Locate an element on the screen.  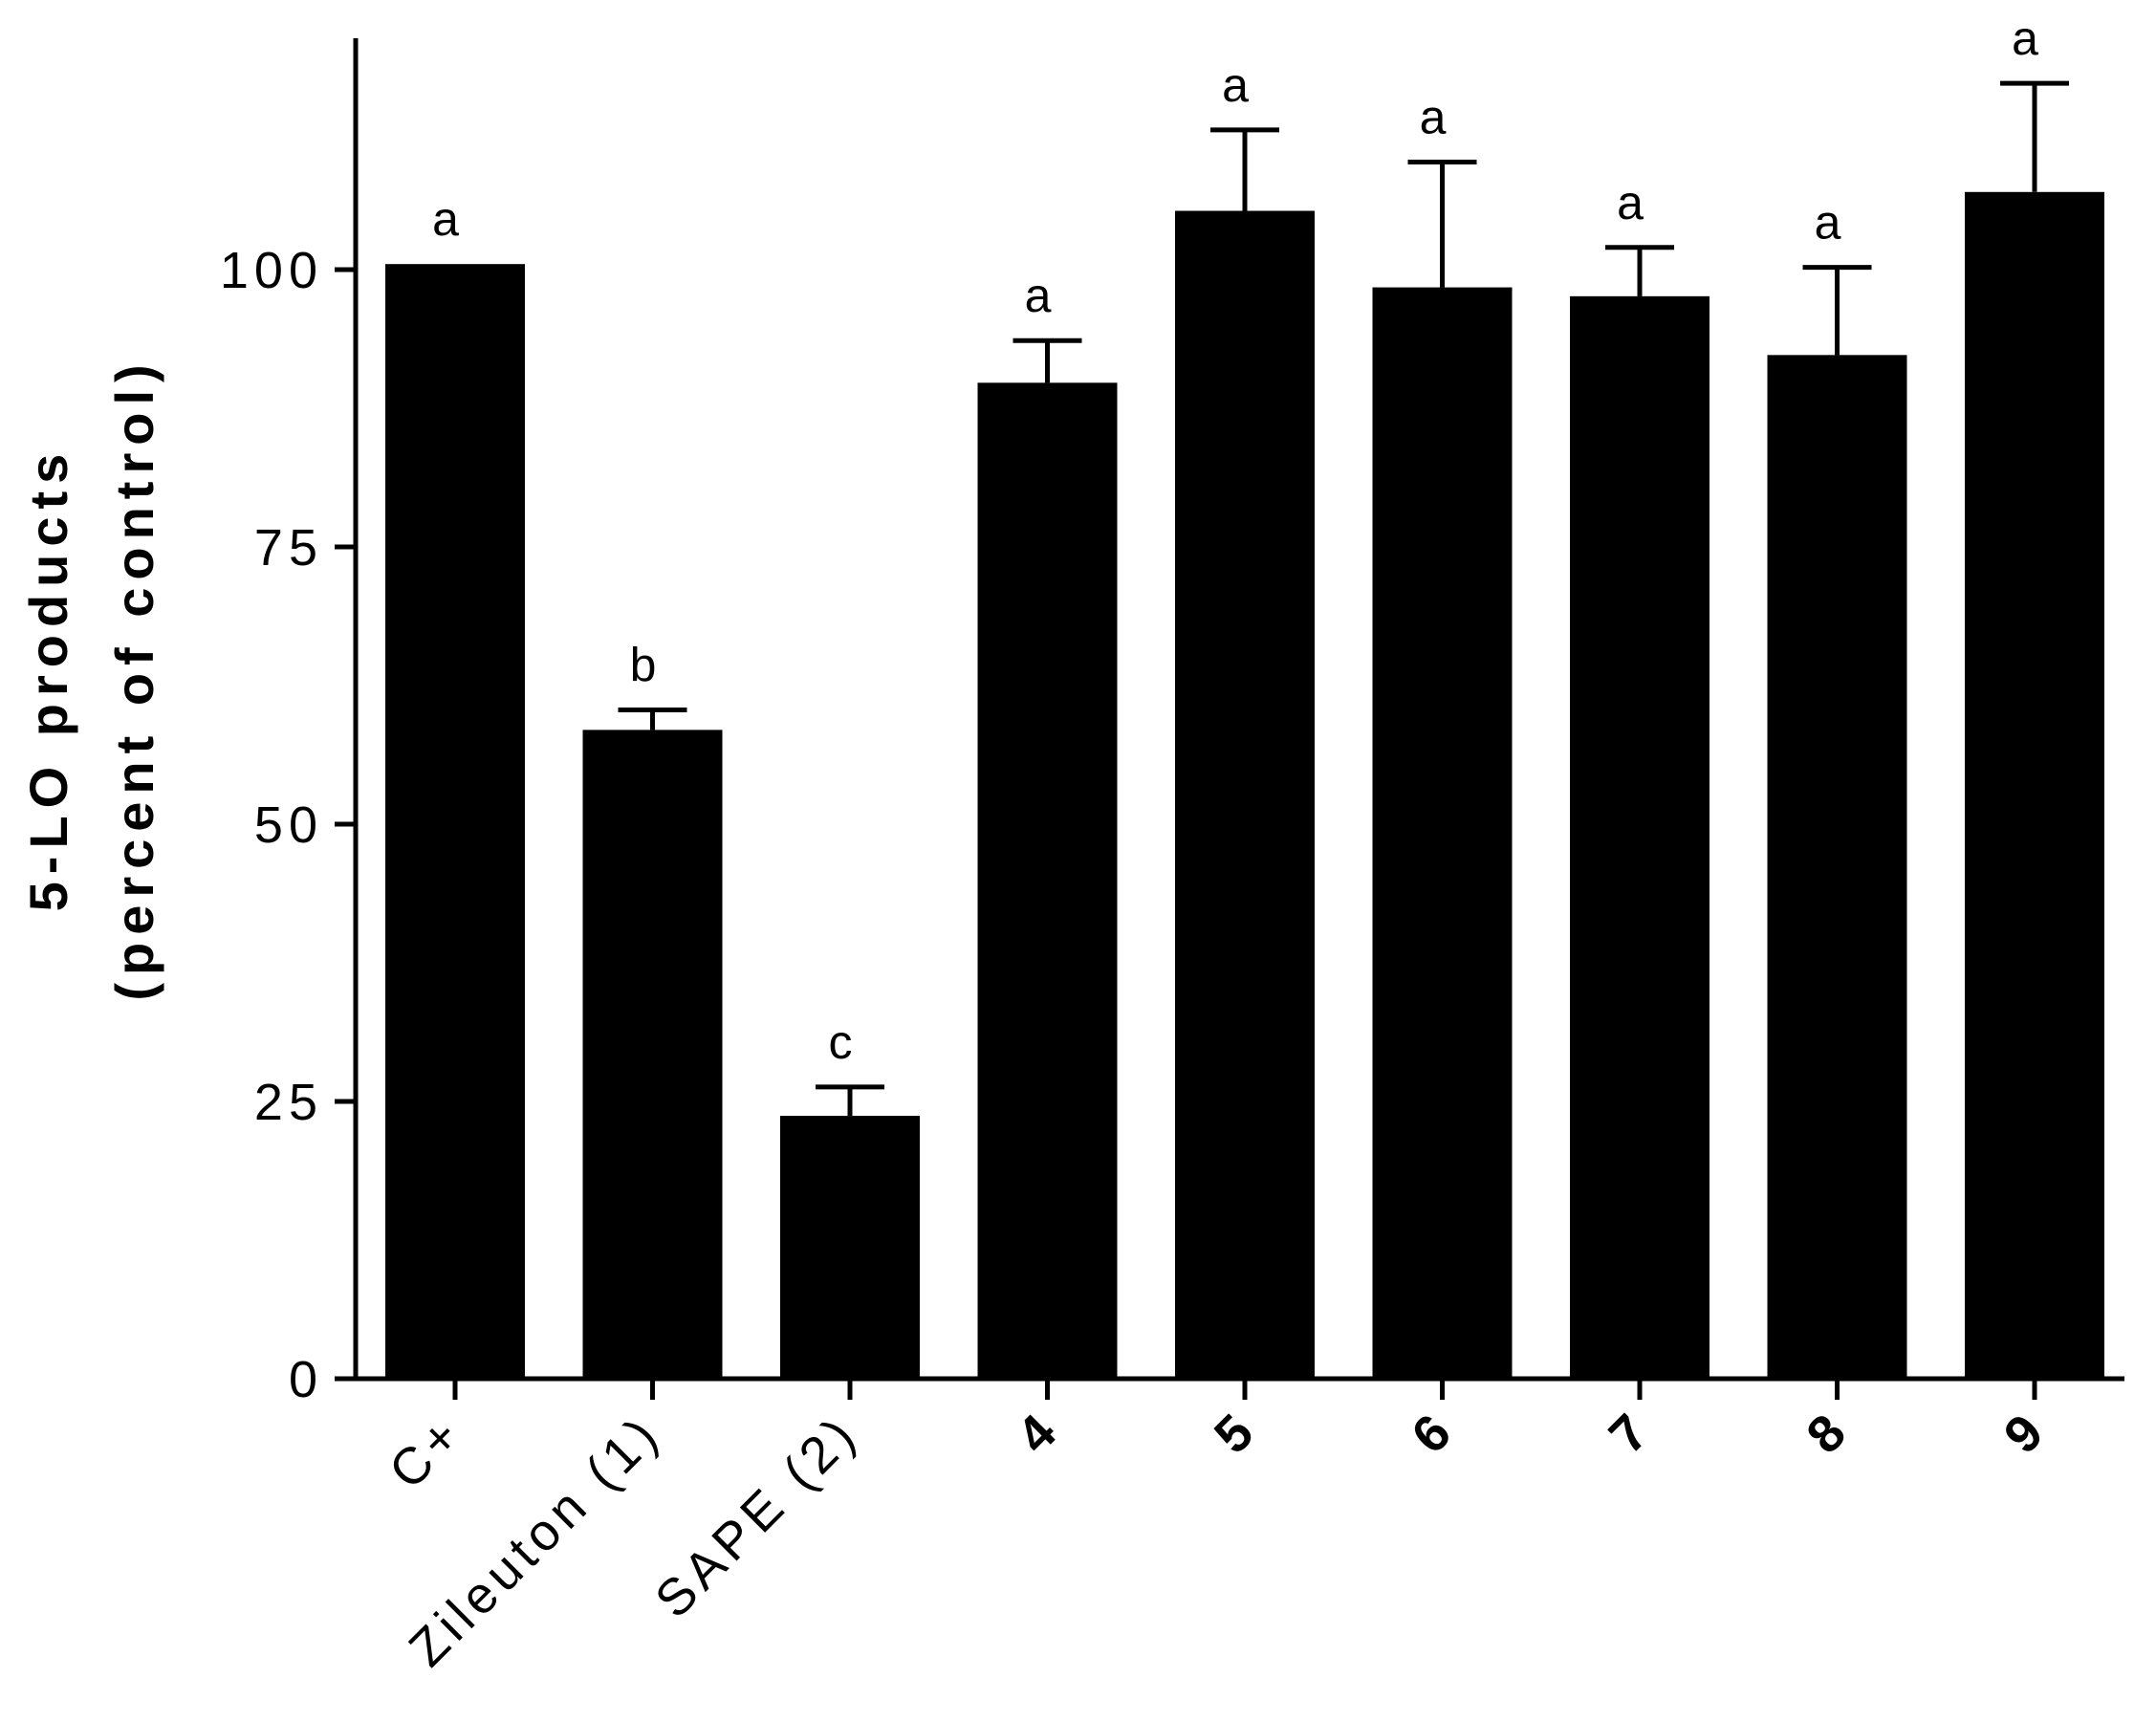
y-axis-label: 5-LO products (percent of control) is located at coordinates (91, 678).